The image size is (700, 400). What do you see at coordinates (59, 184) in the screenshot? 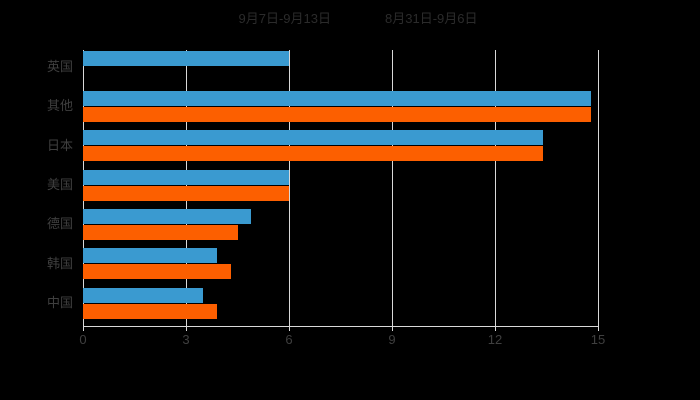
I see `y-axis-label-3: 美国` at bounding box center [59, 184].